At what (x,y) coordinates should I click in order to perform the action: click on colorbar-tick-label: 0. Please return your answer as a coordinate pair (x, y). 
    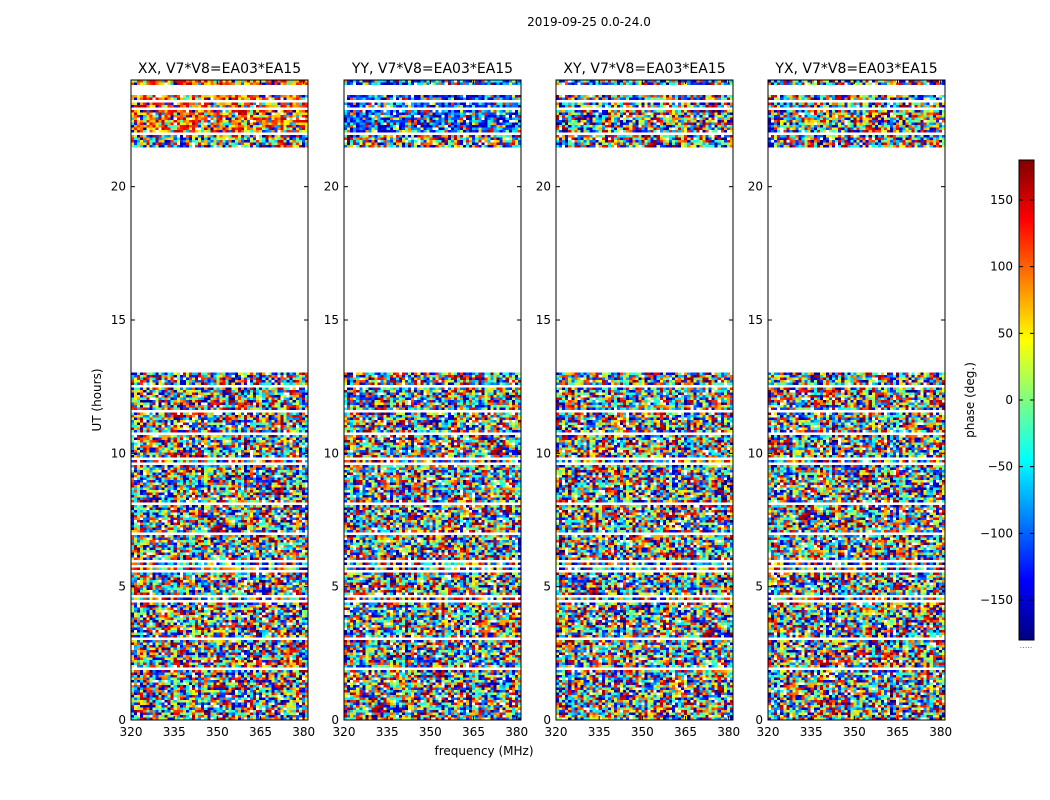
    Looking at the image, I should click on (1009, 400).